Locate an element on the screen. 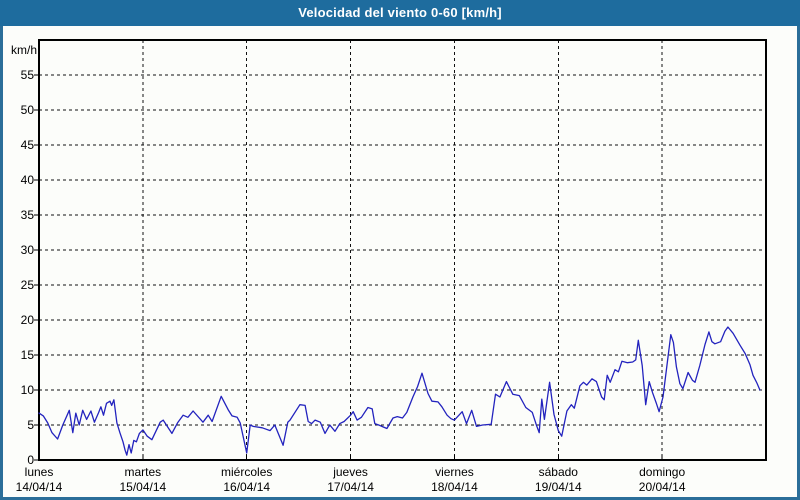 The height and width of the screenshot is (500, 800). x-day-label-7: domingo 20/04/14 is located at coordinates (662, 480).